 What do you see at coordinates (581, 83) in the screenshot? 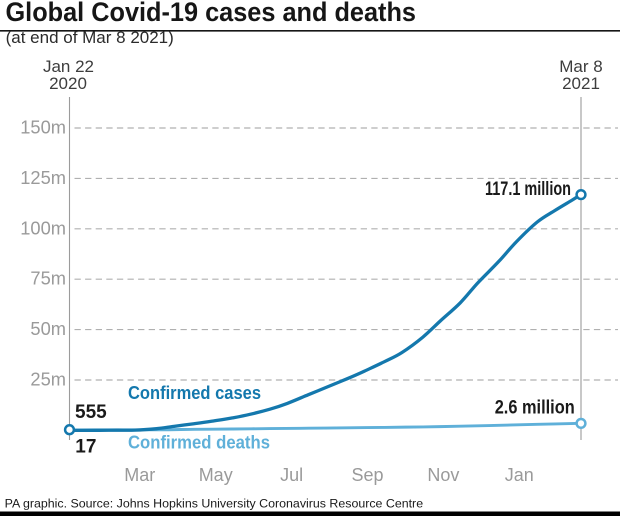
I see `svg-text: 2021` at bounding box center [581, 83].